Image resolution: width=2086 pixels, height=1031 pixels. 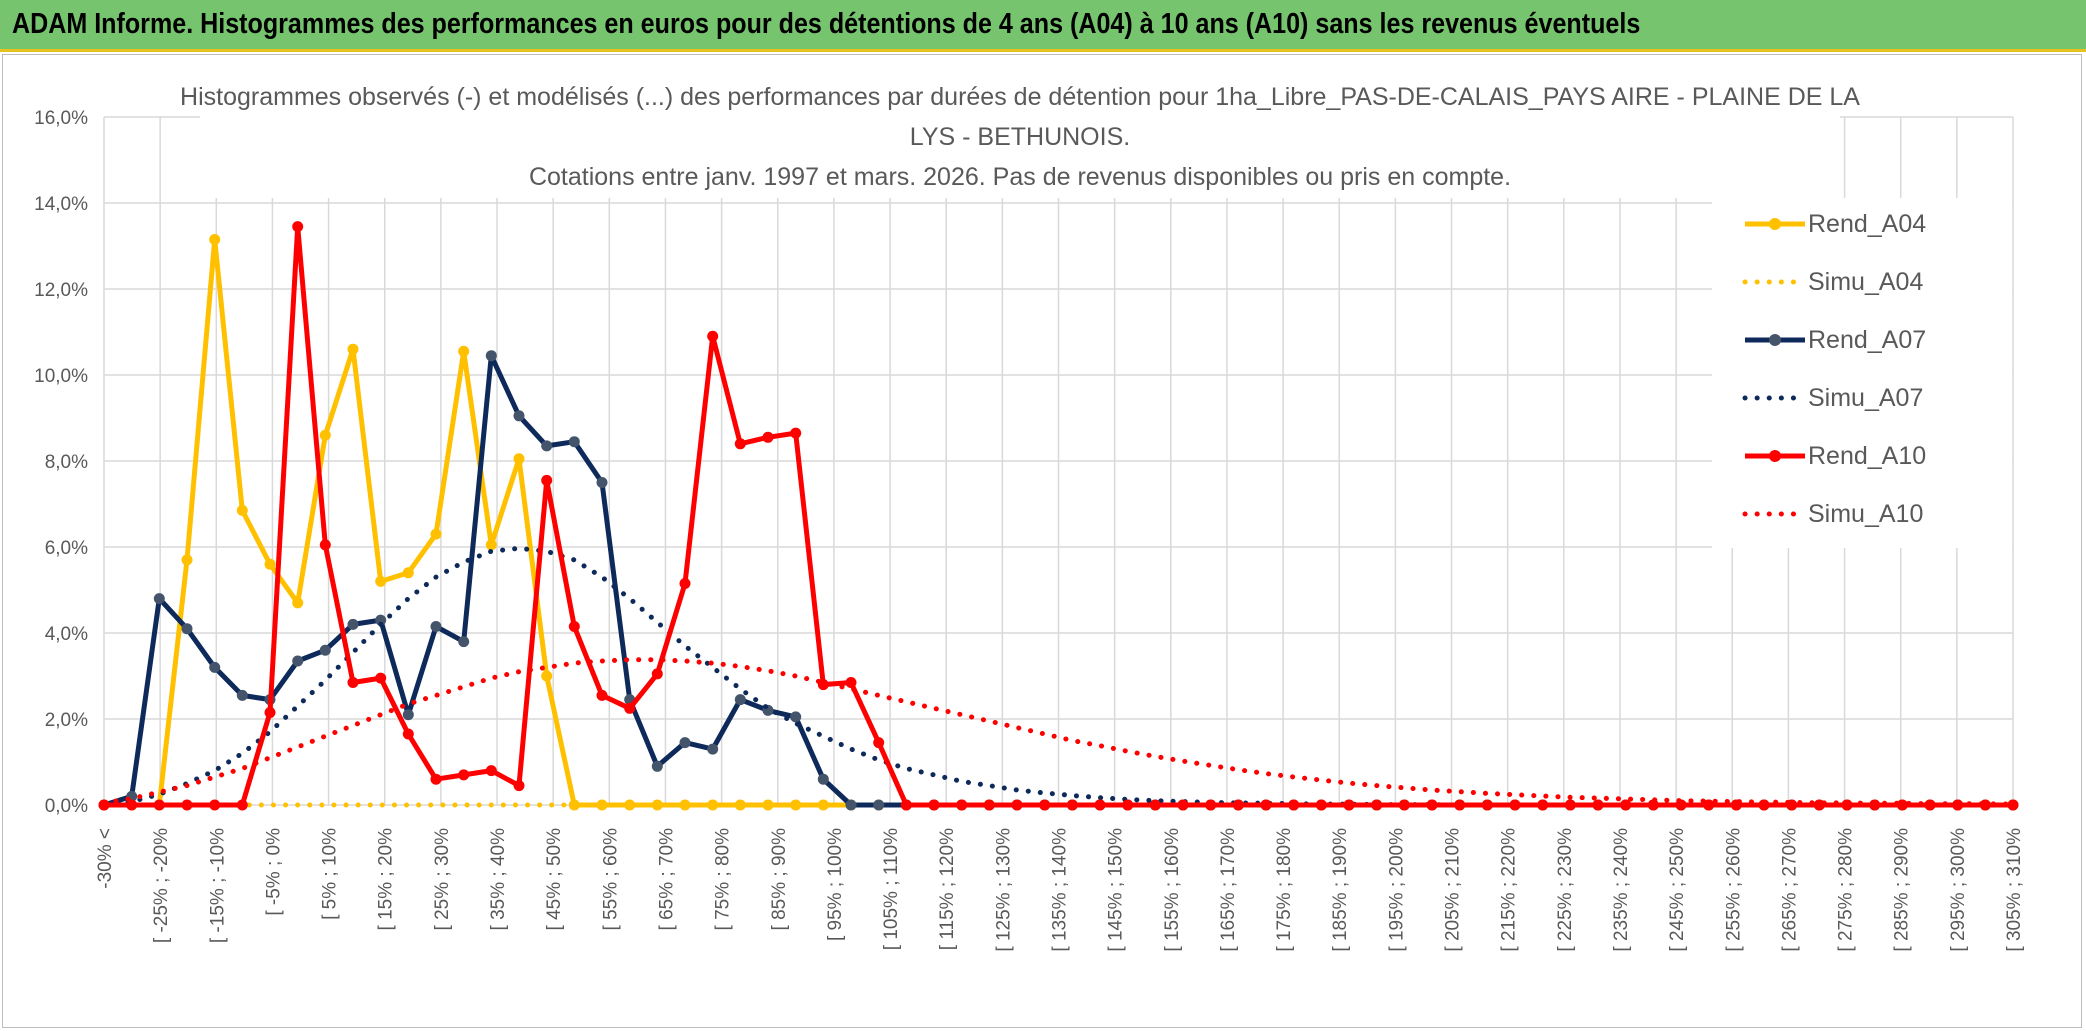 I want to click on y-tick-label: 14,0%, so click(x=61, y=204).